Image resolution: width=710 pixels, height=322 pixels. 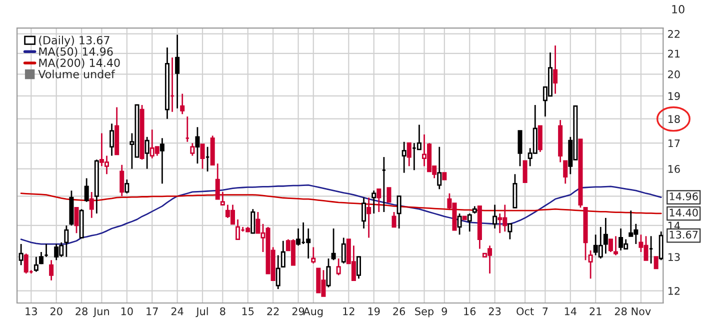 What do you see at coordinates (674, 143) in the screenshot?
I see `y-tick-label: 17` at bounding box center [674, 143].